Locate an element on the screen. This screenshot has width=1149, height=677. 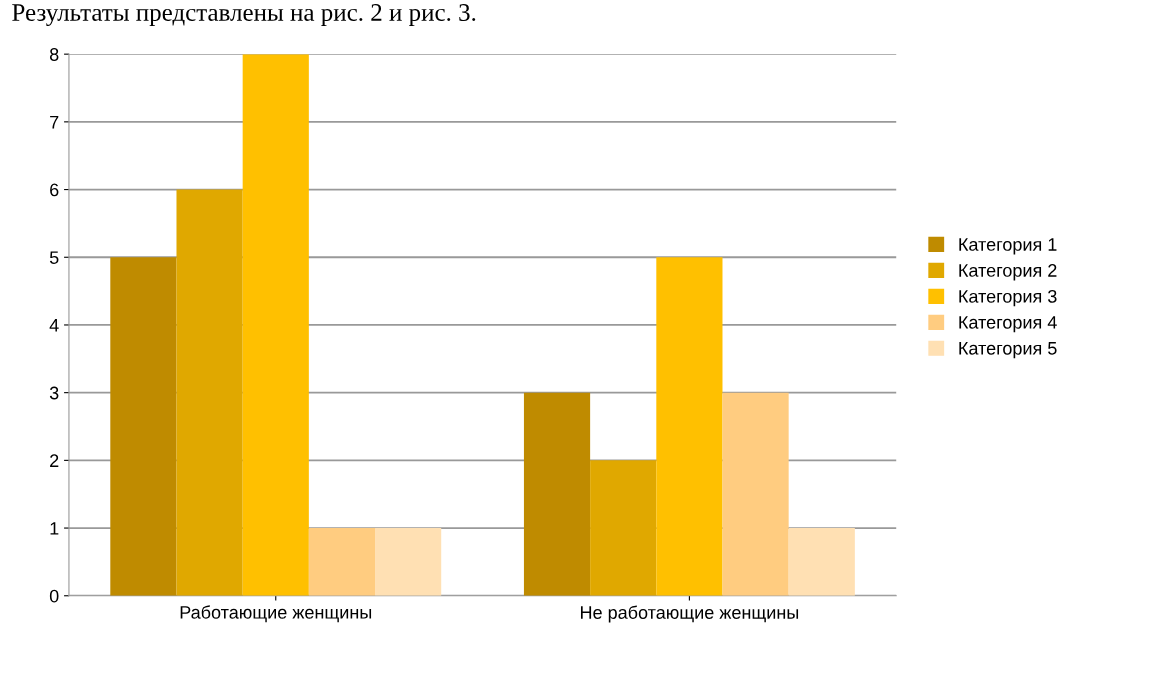
legend-label: Категория 3 is located at coordinates (1008, 298).